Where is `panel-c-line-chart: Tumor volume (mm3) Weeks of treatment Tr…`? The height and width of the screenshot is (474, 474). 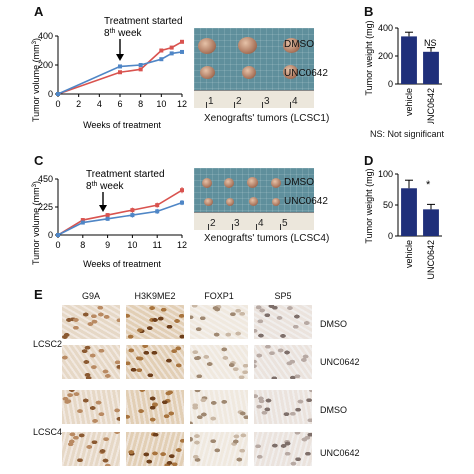 panel-c-line-chart: Tumor volume (mm3) Weeks of treatment Tr… is located at coordinates (109, 219).